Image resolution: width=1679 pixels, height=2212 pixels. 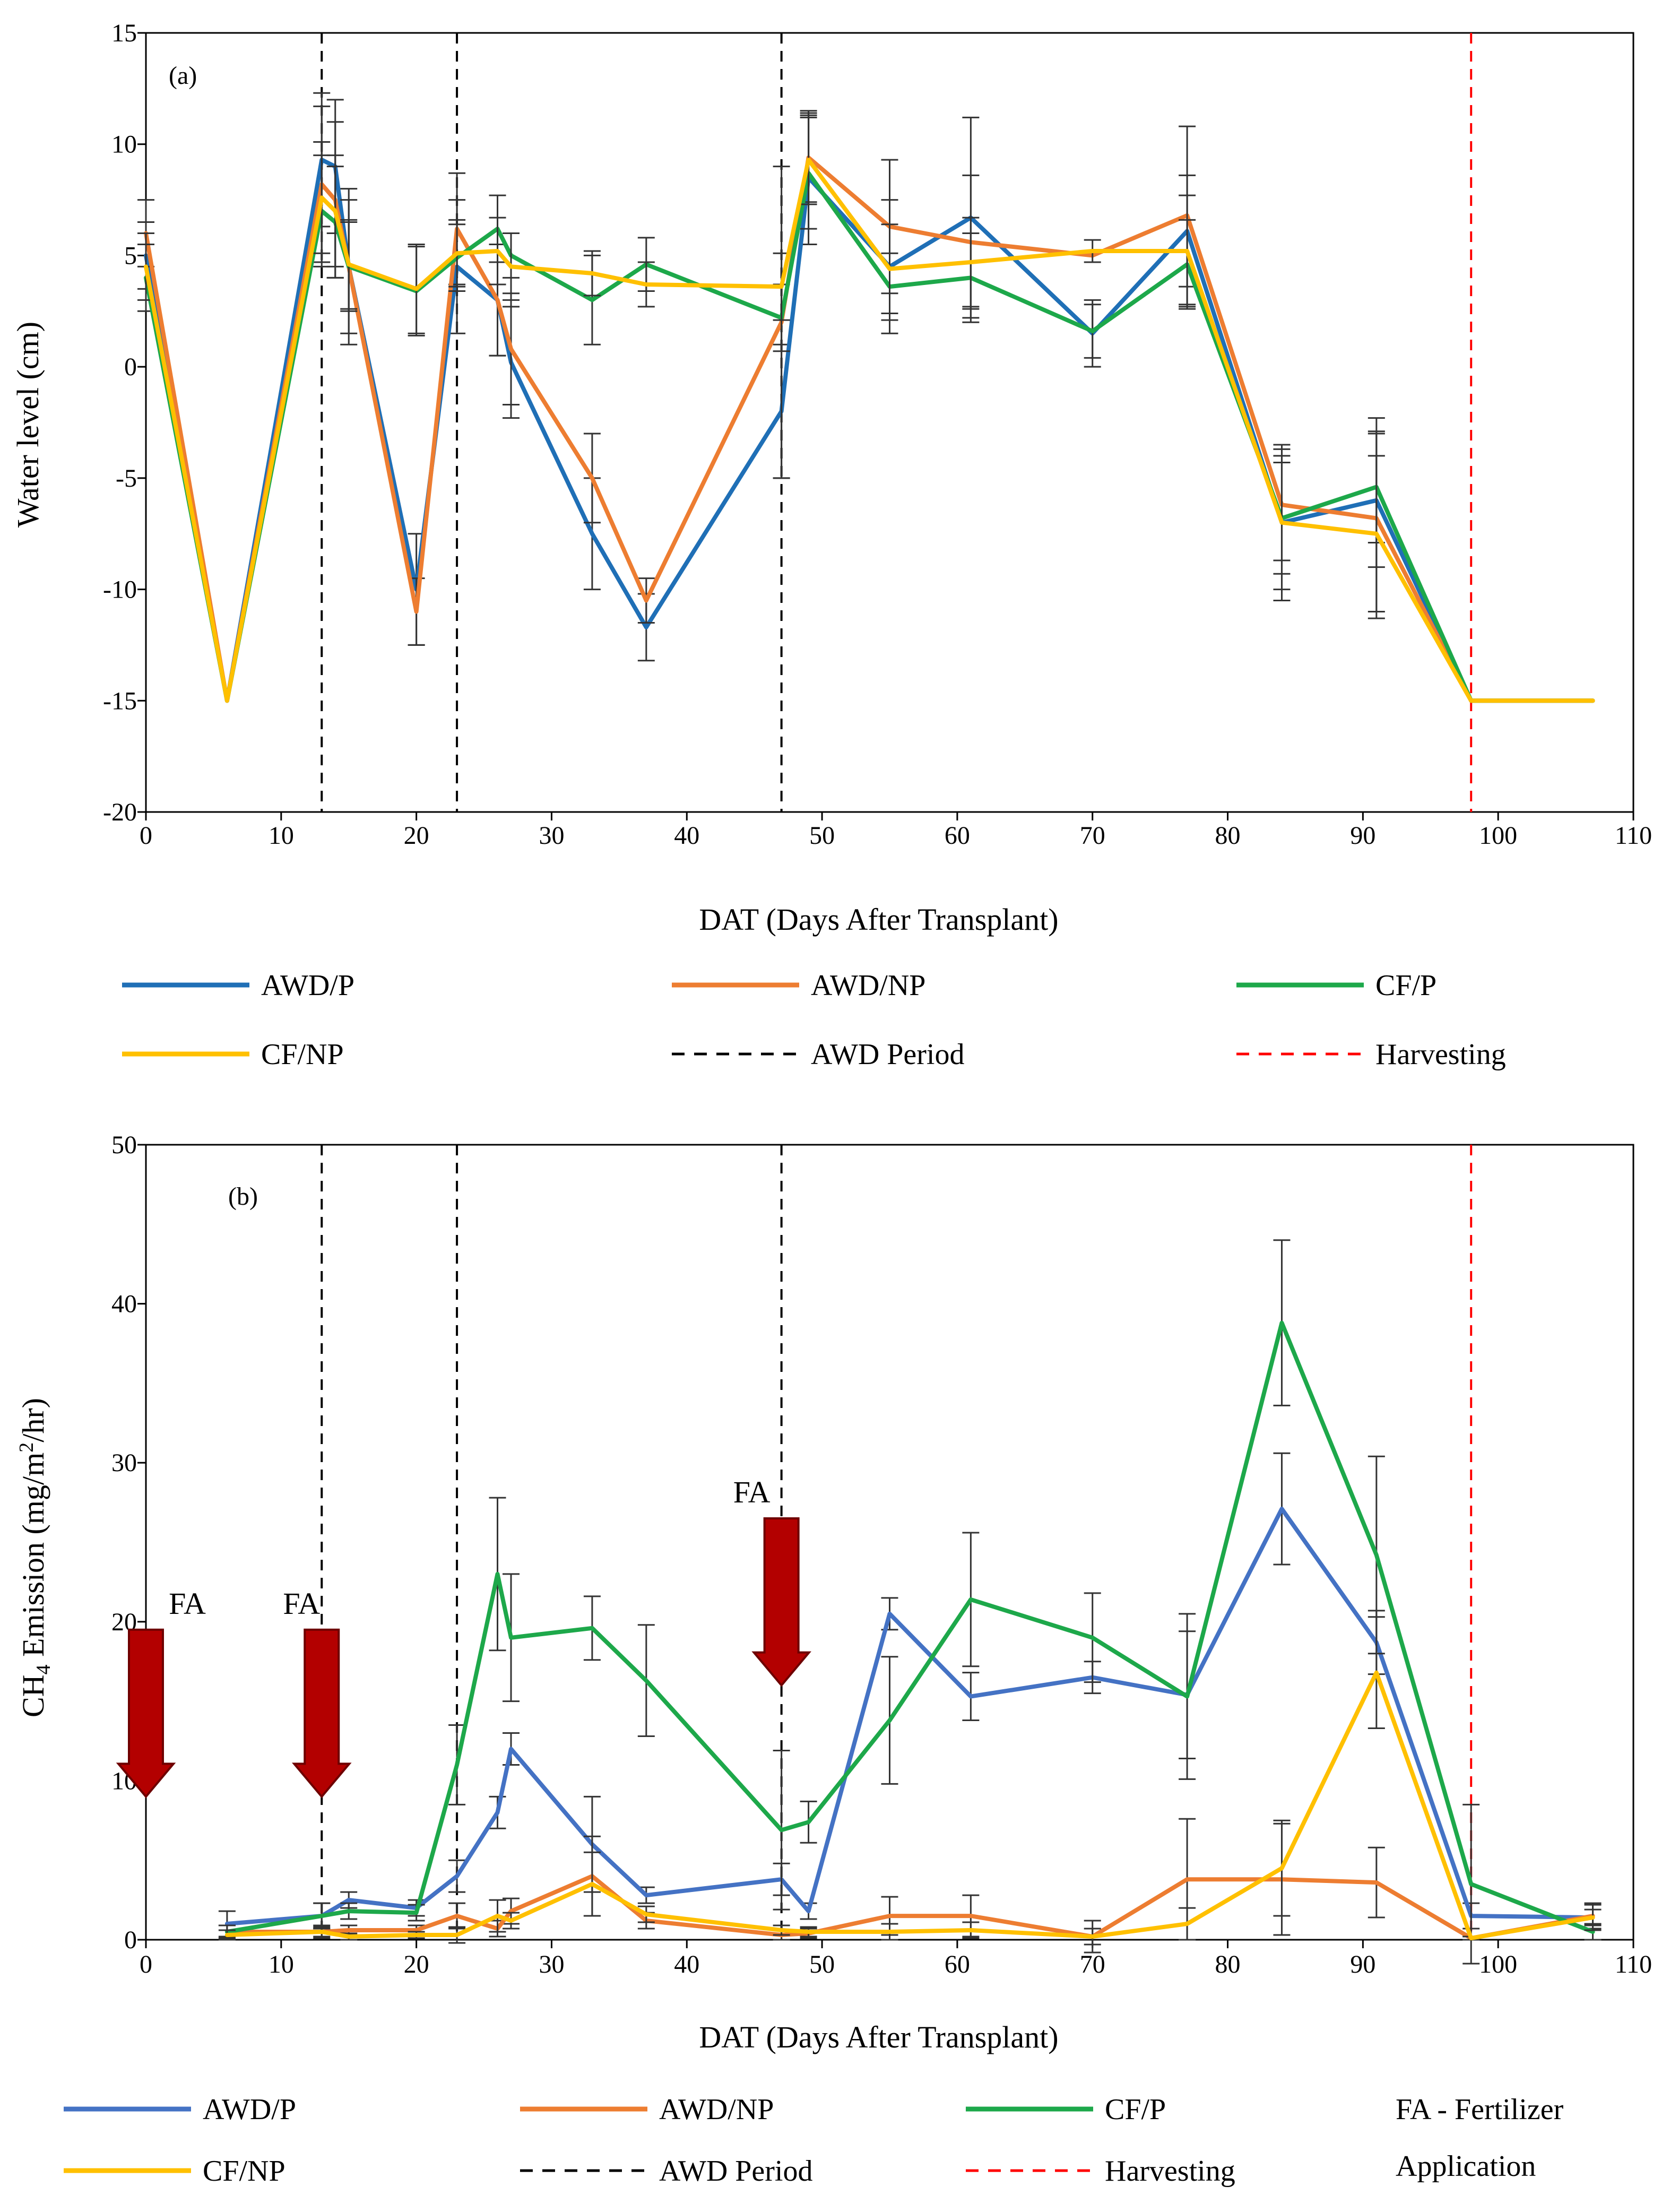 I want to click on y-tick-label: 10, so click(x=124, y=145).